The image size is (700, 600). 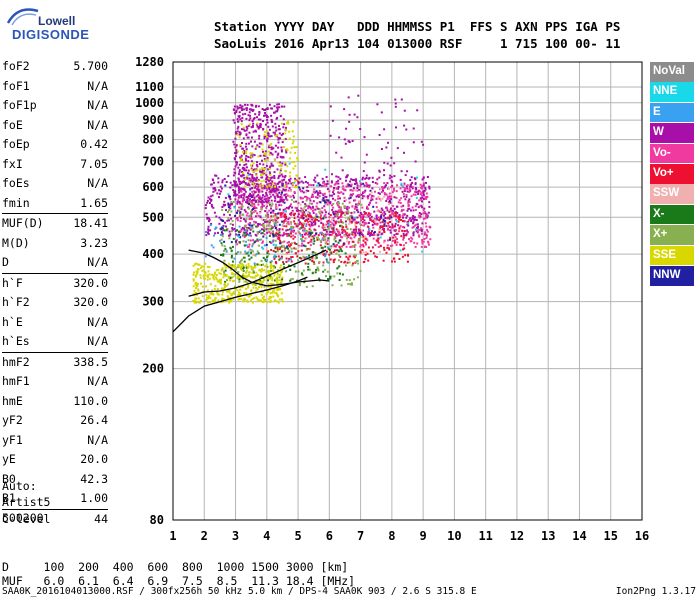 I want to click on param-value: N/A, so click(x=97, y=262).